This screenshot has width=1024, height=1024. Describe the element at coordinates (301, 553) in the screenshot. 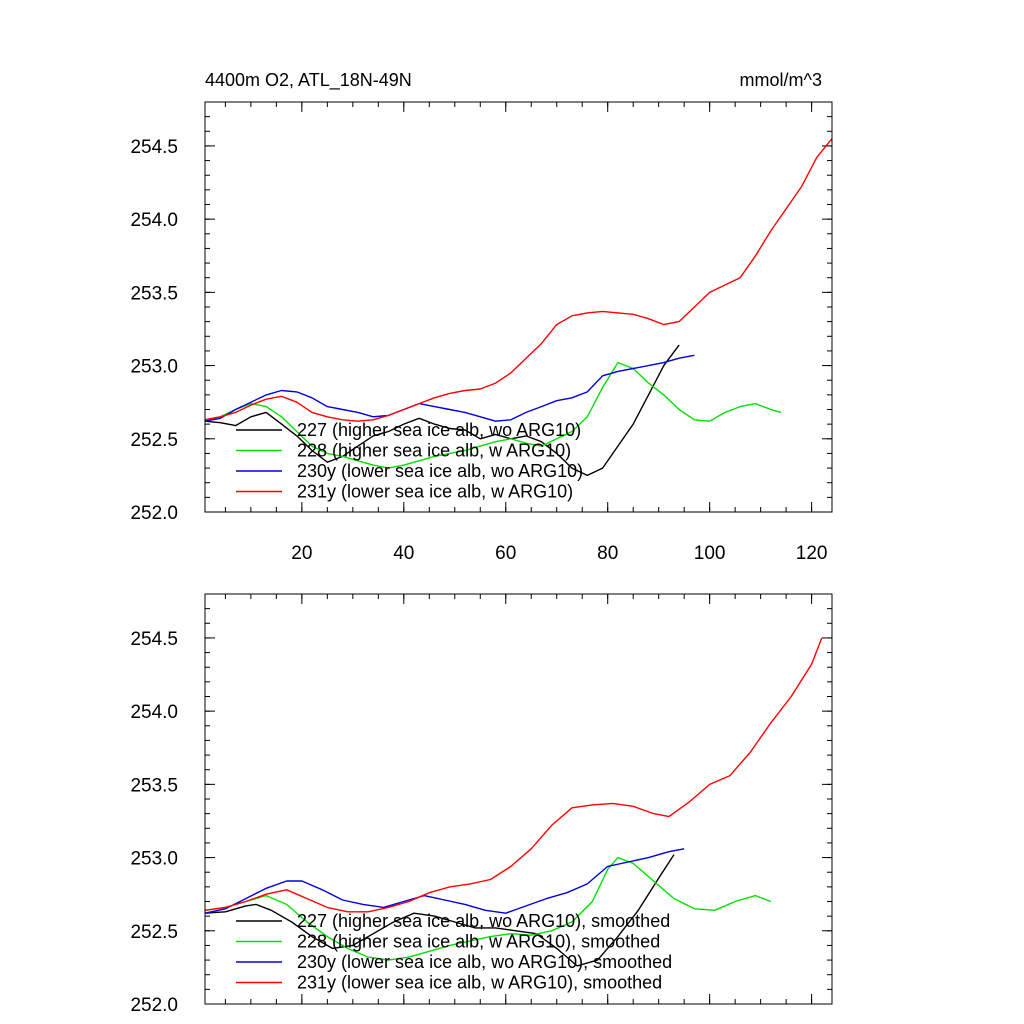

I see `top-xtick-label: 20` at that location.